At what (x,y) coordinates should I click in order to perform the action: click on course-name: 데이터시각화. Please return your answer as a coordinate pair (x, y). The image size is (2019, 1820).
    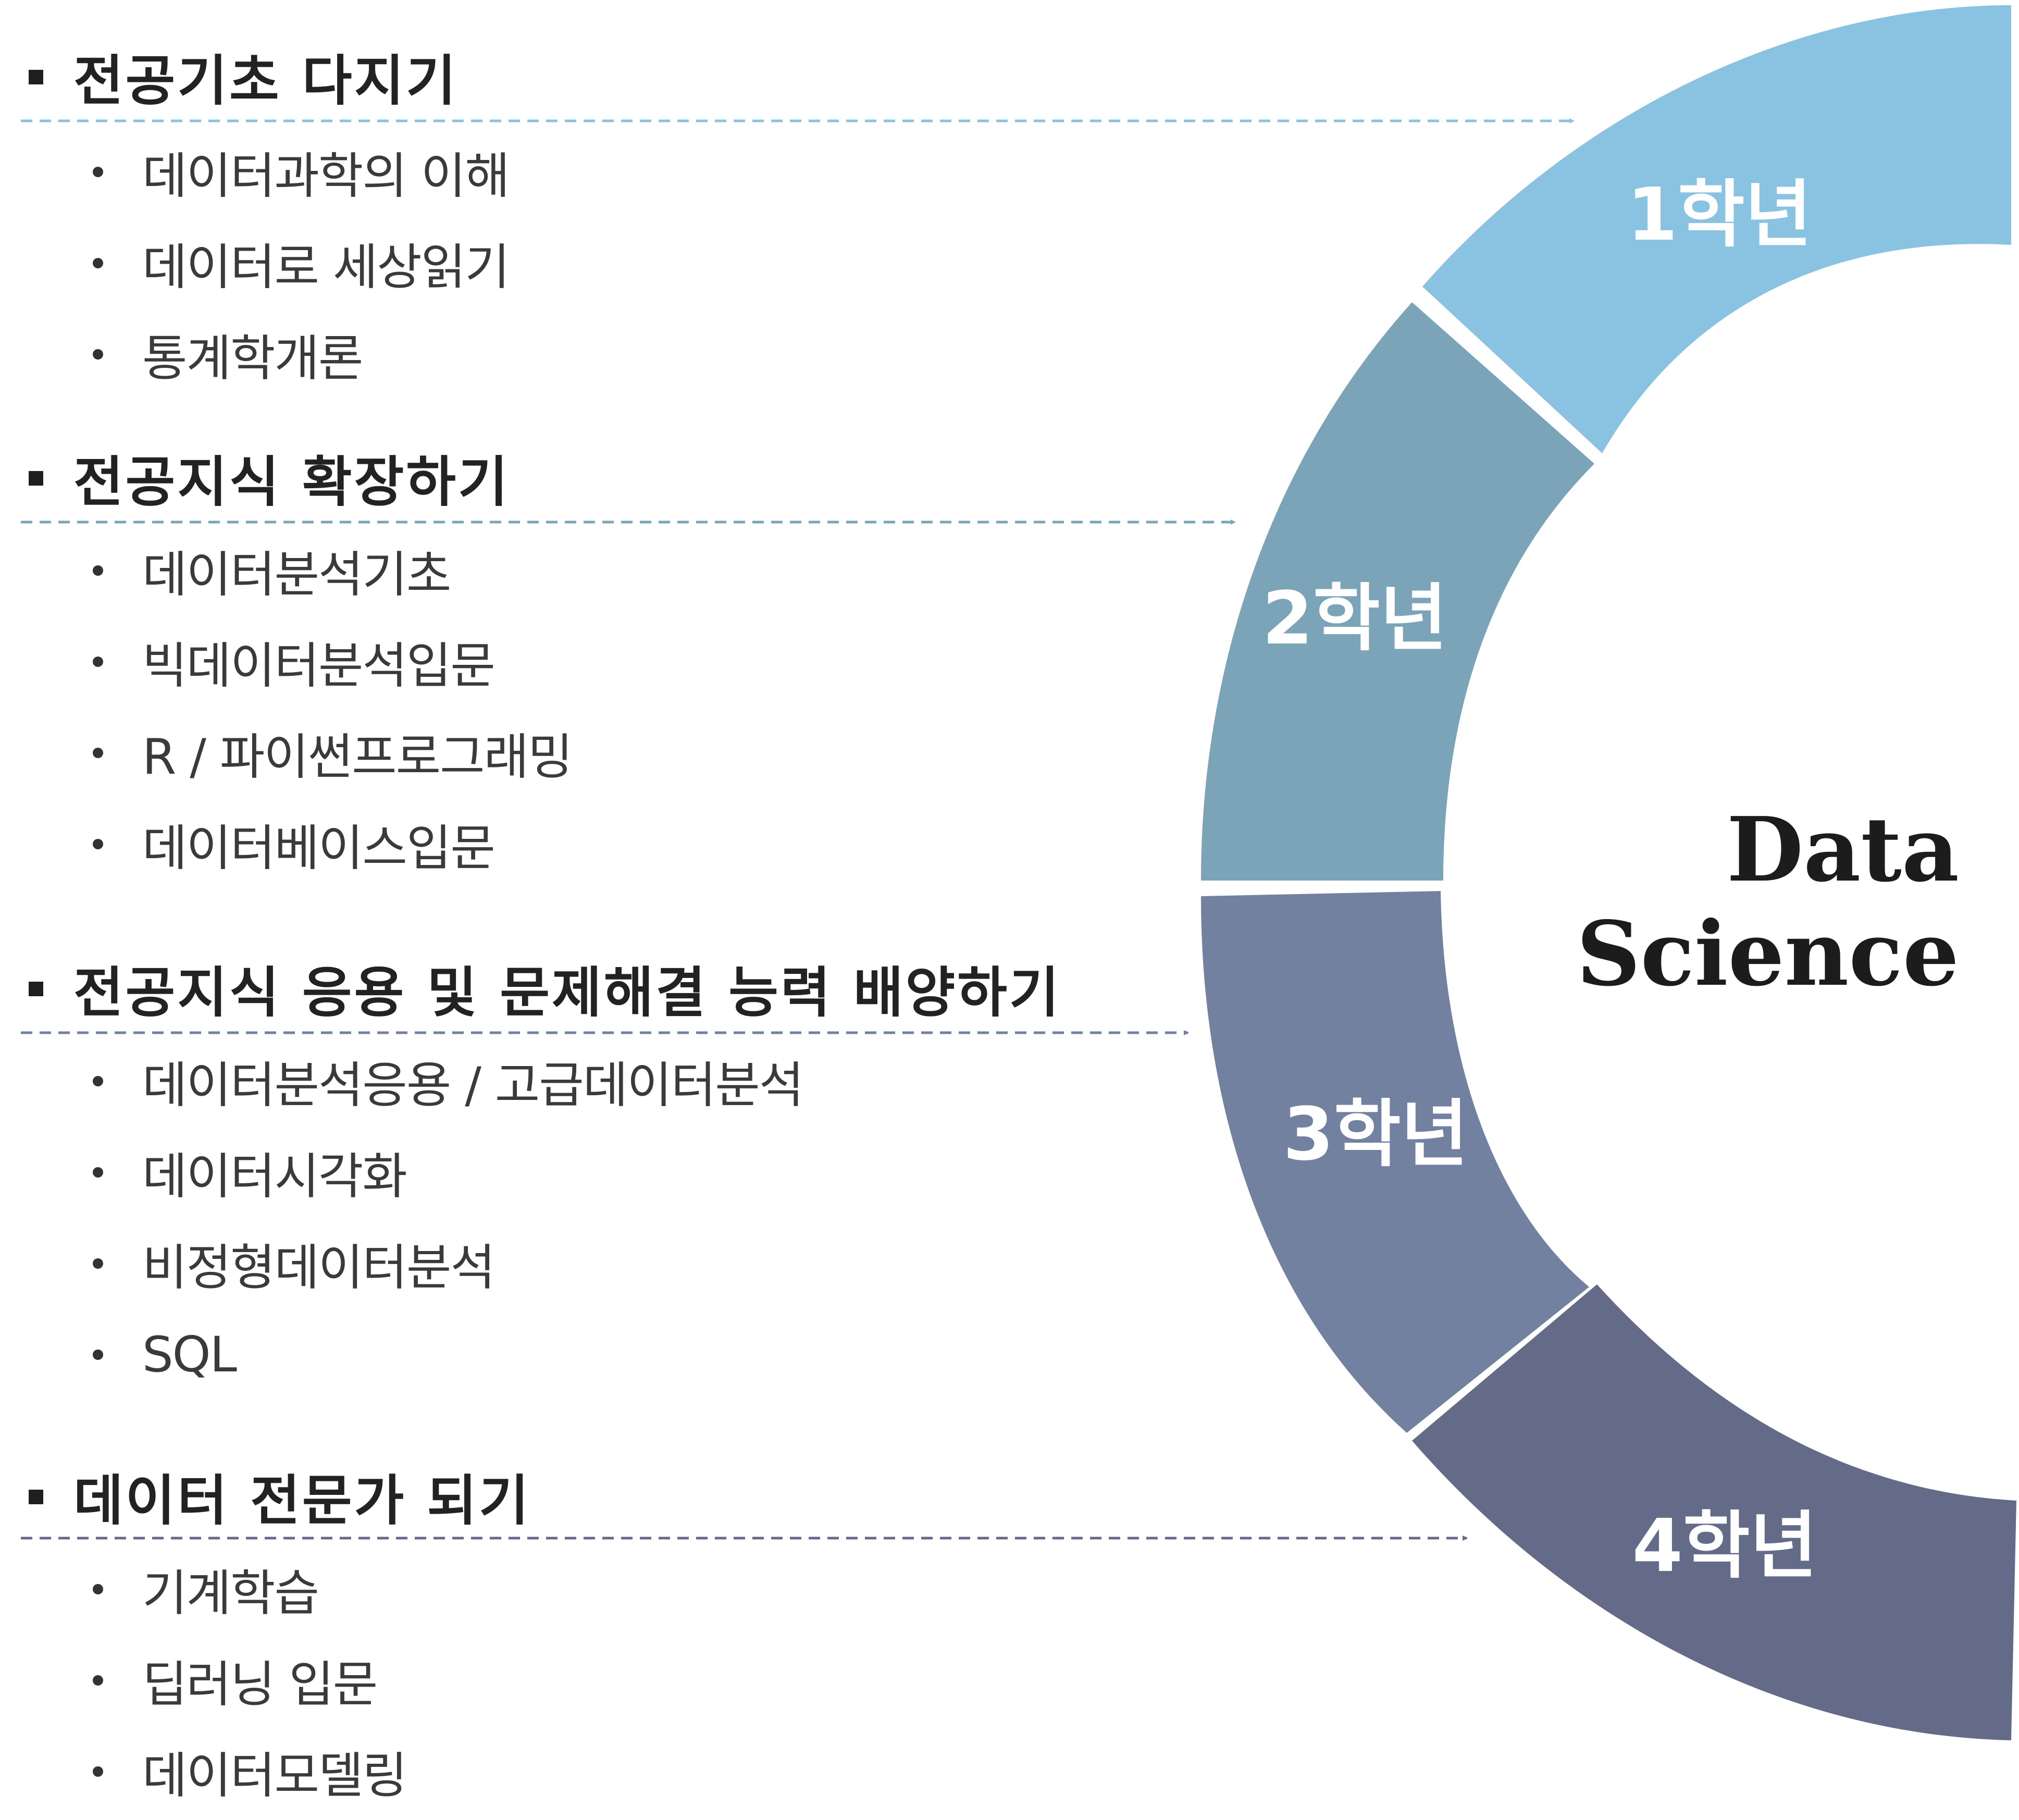
    Looking at the image, I should click on (274, 1176).